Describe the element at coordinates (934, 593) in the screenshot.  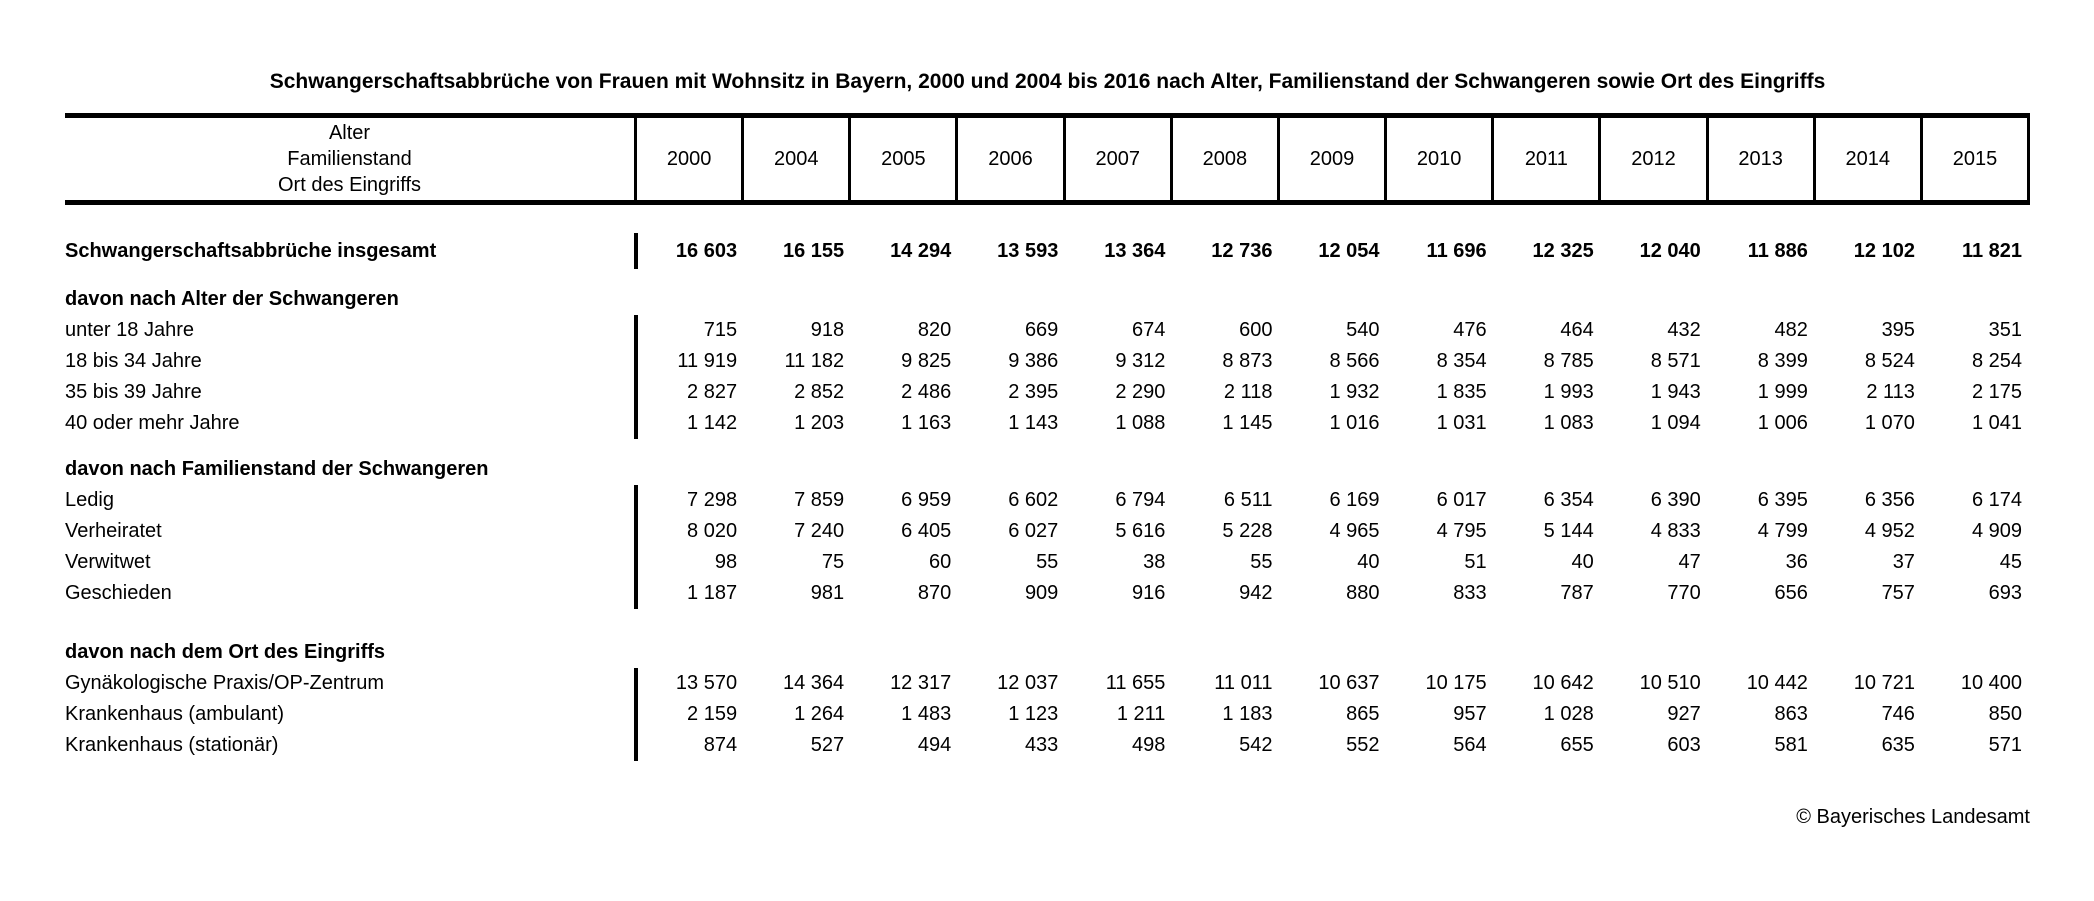
I see `value-cell: 870` at that location.